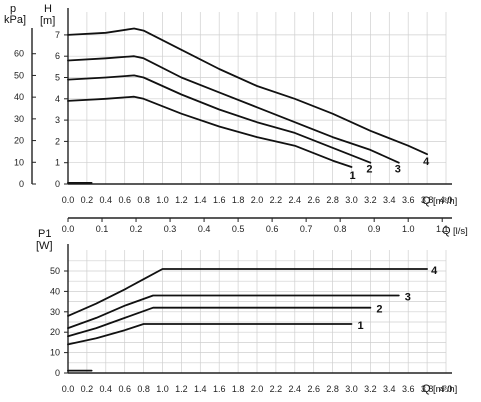  Describe the element at coordinates (57, 141) in the screenshot. I see `h-tick-label: 2` at that location.